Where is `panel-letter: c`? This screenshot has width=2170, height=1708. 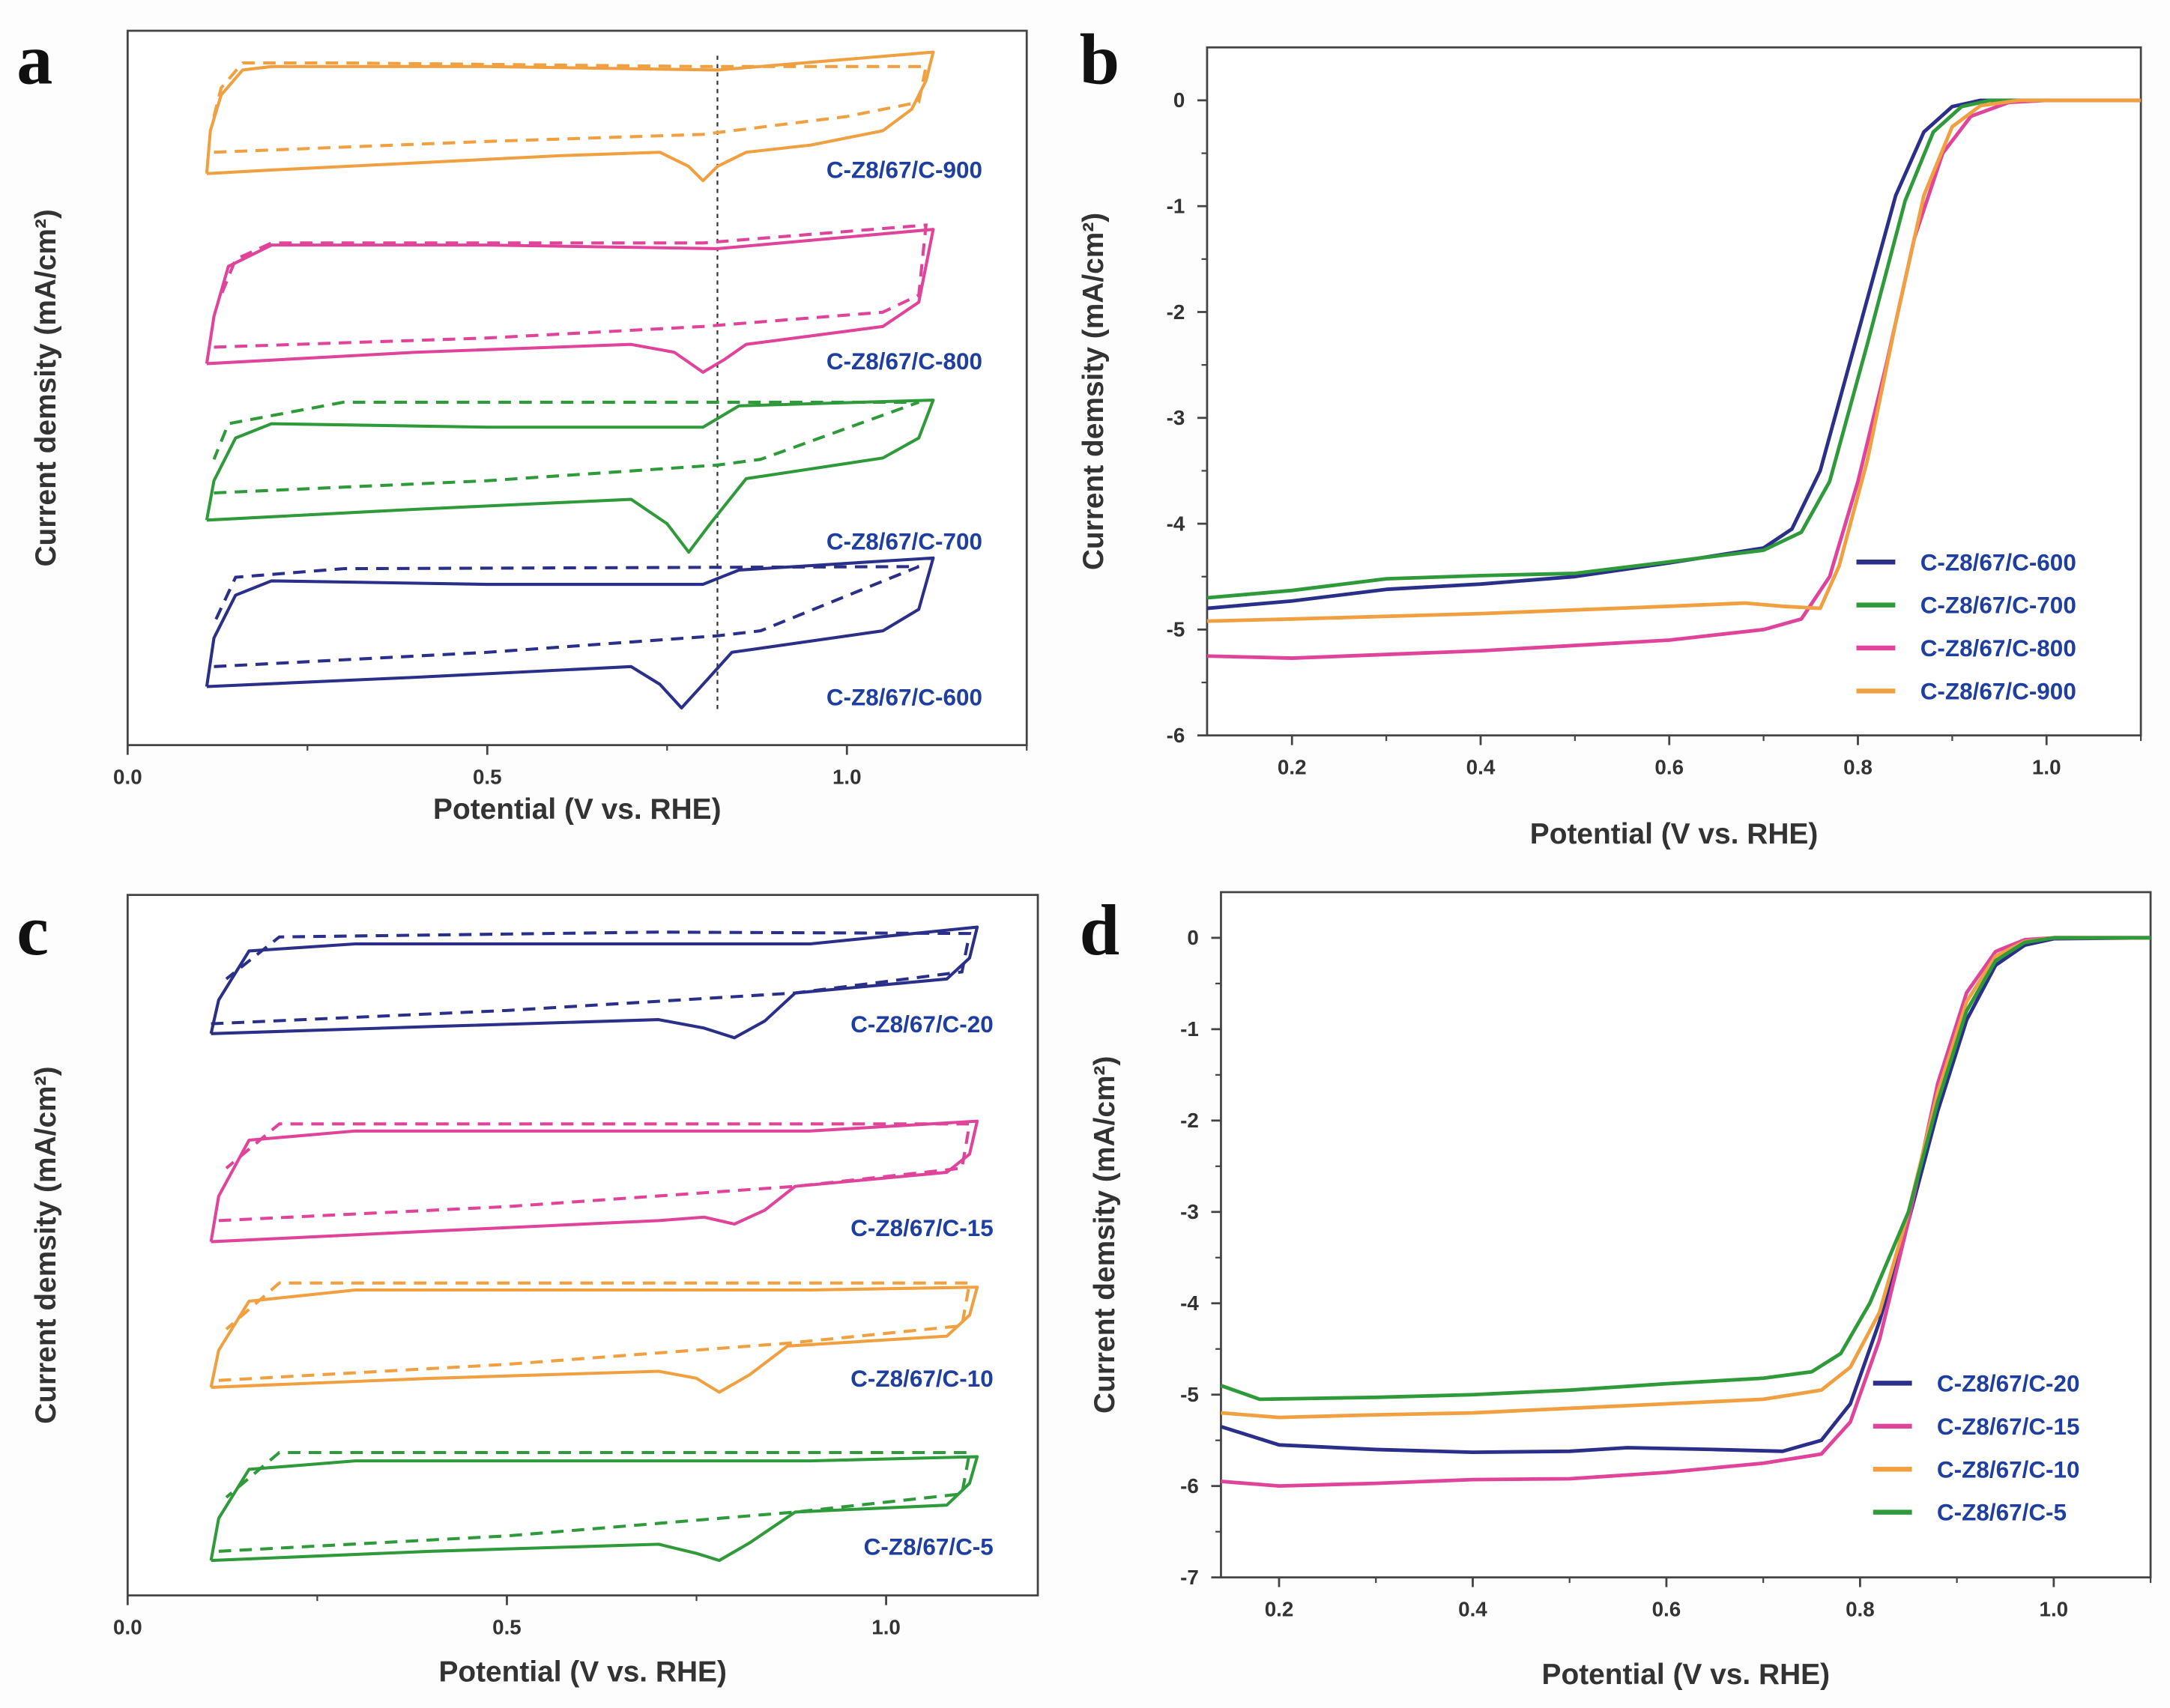 panel-letter: c is located at coordinates (32, 930).